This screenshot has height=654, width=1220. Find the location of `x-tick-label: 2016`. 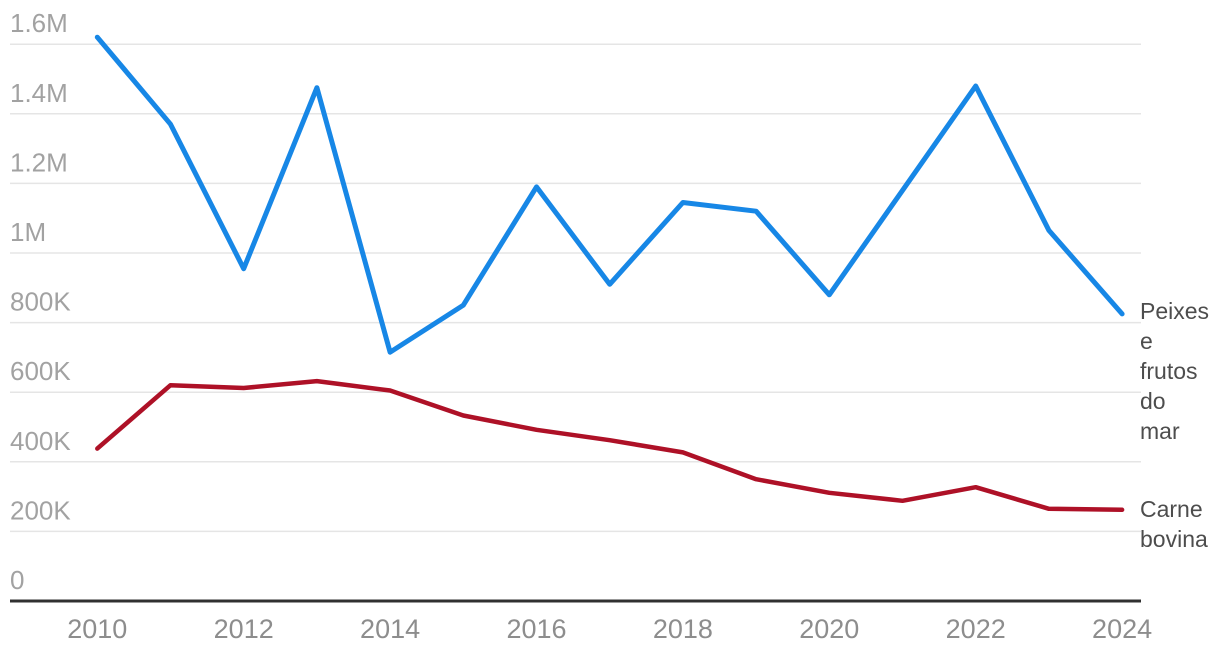

x-tick-label: 2016 is located at coordinates (536, 629).